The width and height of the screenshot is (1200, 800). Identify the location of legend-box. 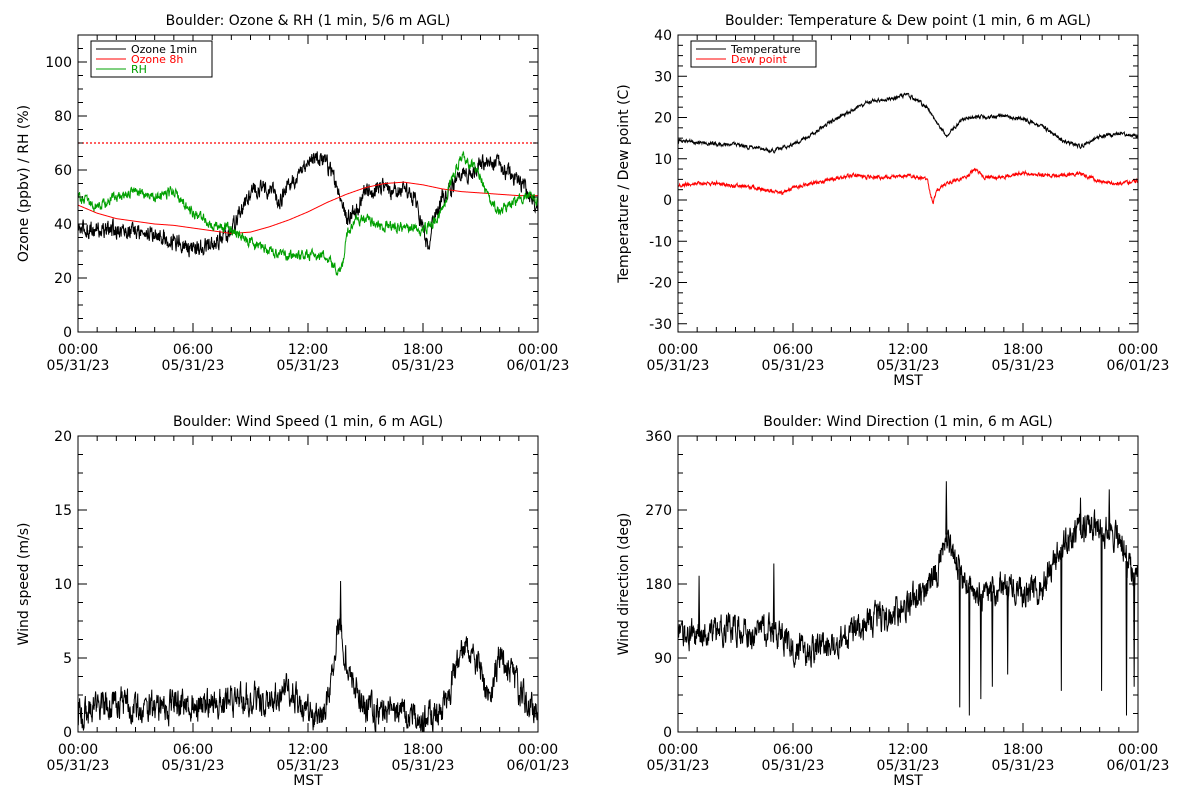
(753, 54).